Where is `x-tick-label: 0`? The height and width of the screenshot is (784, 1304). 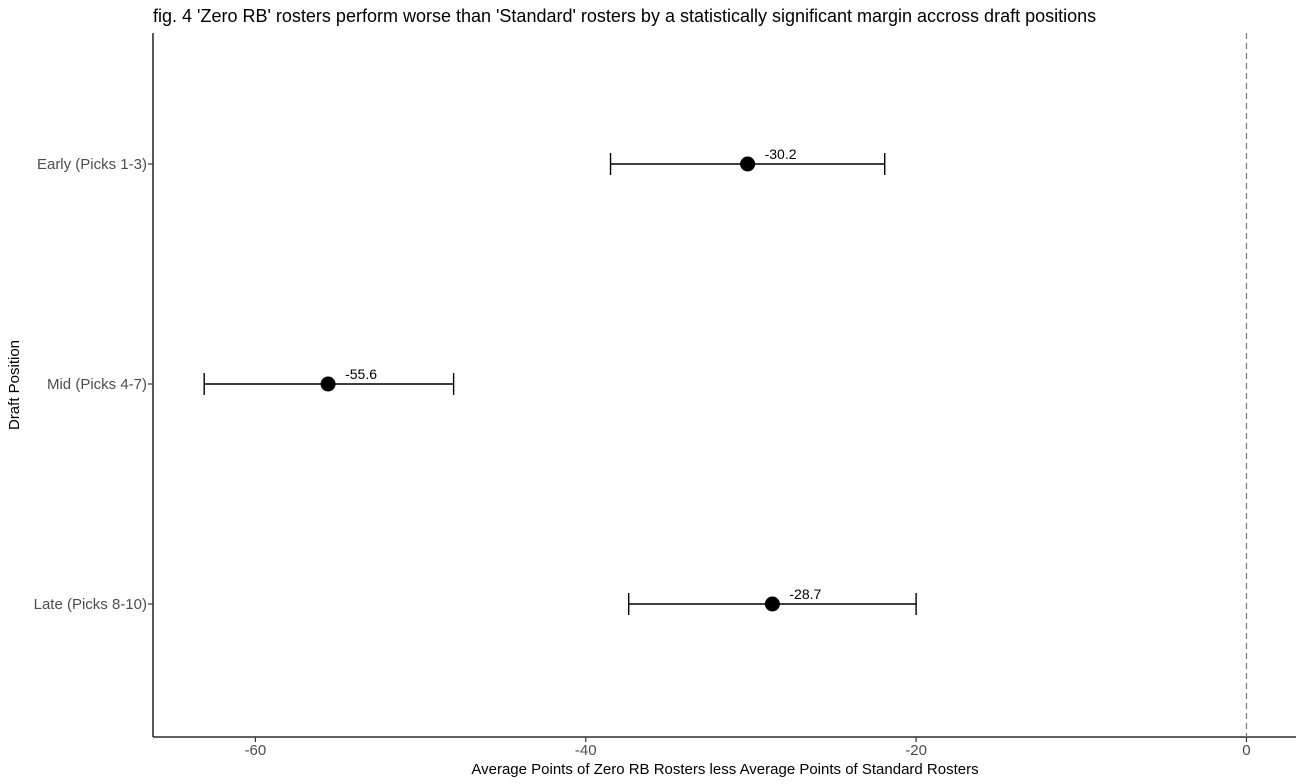
x-tick-label: 0 is located at coordinates (1246, 750).